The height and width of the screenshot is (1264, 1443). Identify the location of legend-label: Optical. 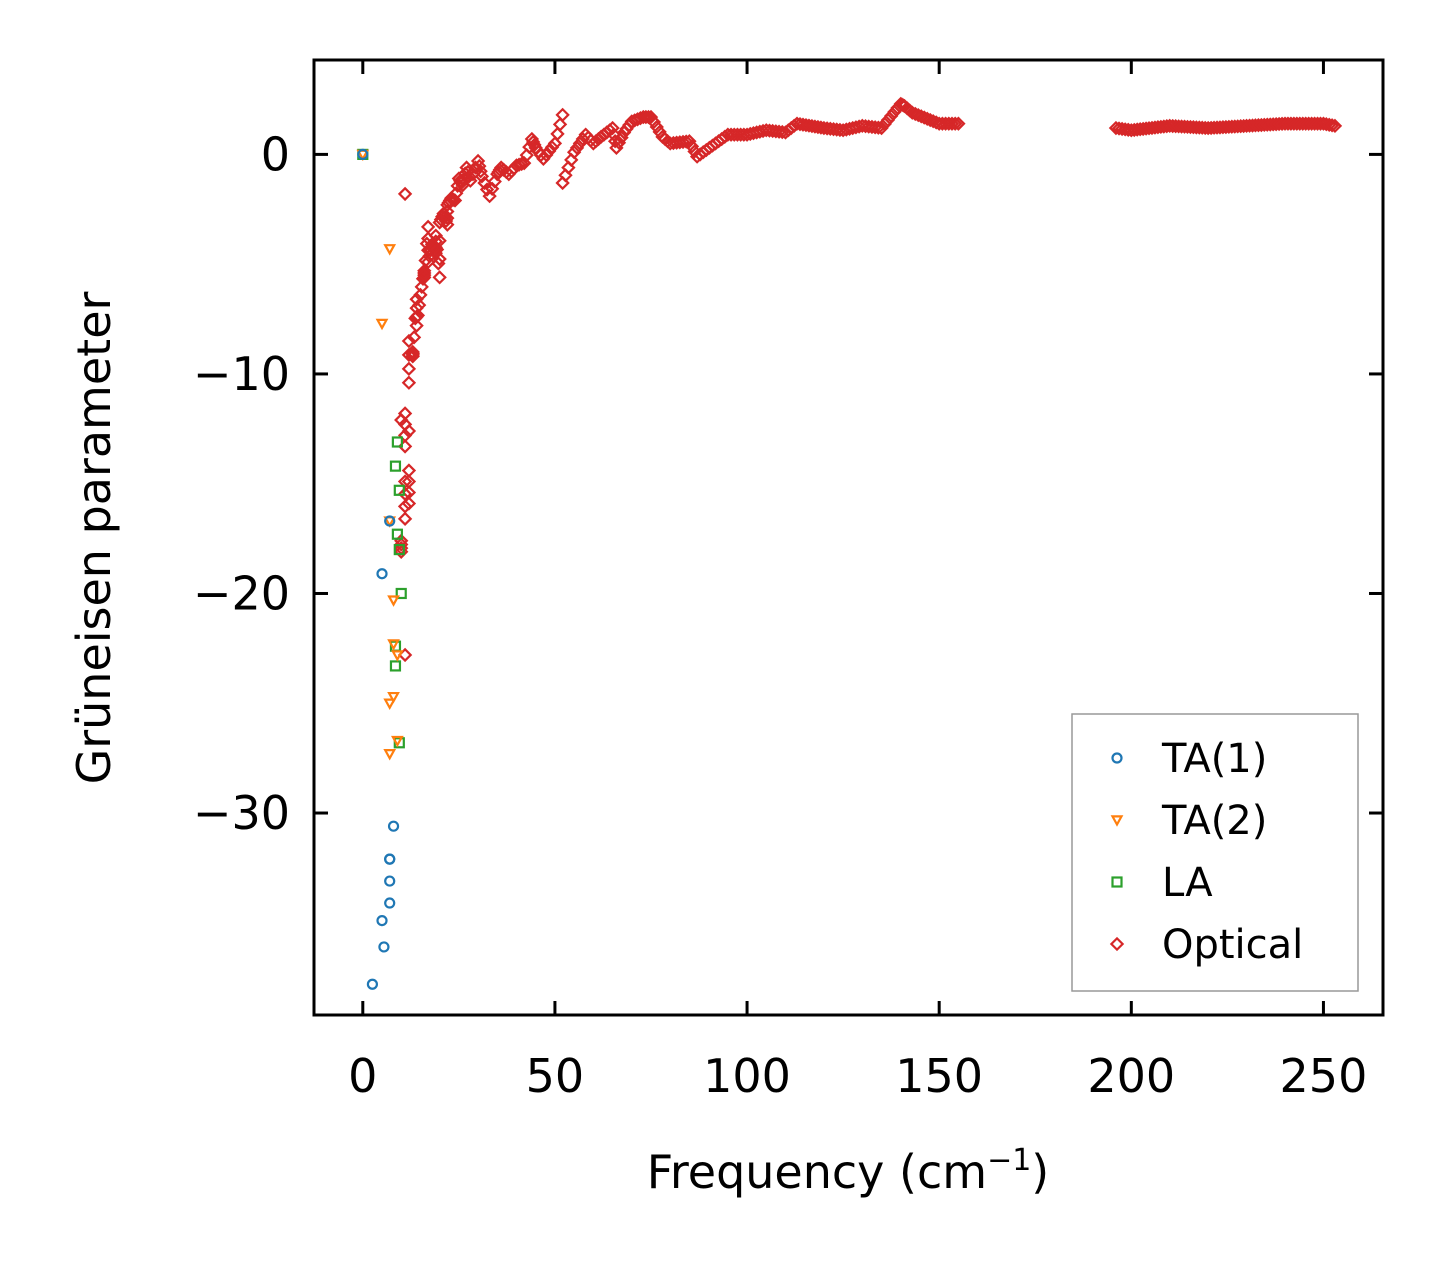
(1232, 945).